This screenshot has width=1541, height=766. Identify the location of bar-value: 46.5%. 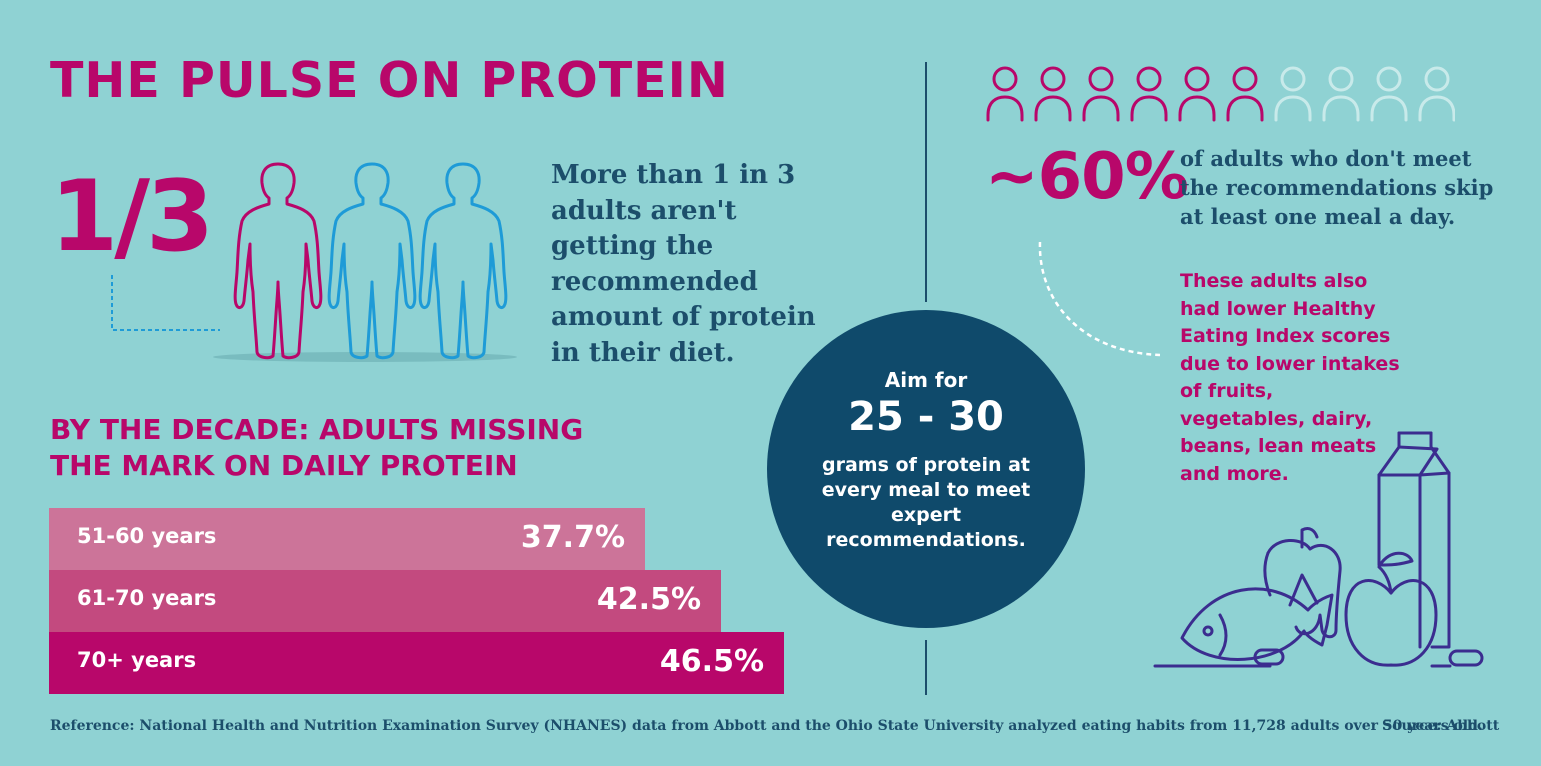
(711, 661).